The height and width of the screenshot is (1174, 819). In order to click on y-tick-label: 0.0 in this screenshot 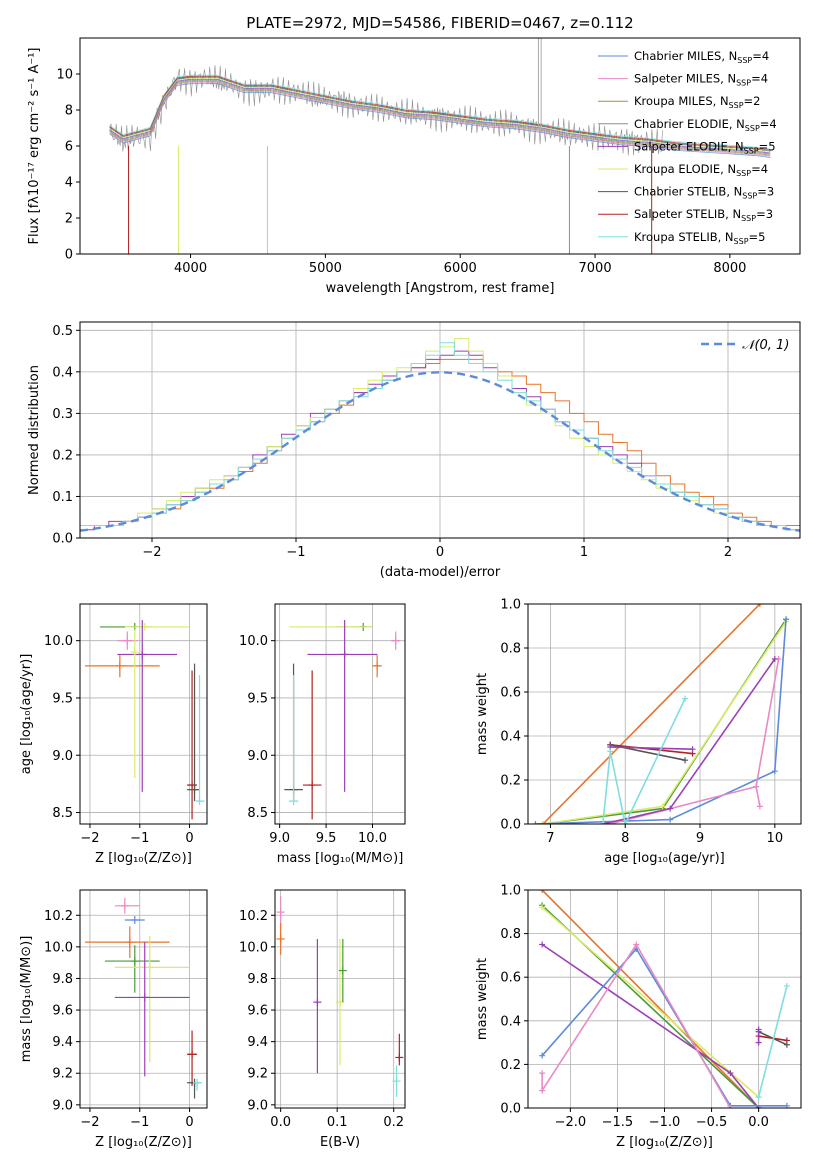, I will do `click(510, 1109)`.